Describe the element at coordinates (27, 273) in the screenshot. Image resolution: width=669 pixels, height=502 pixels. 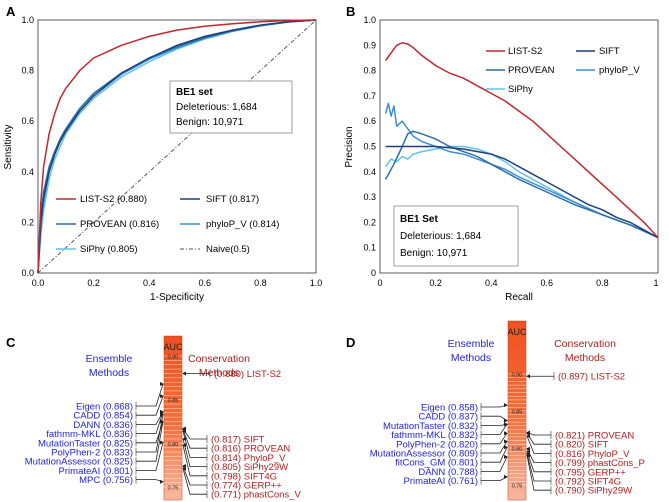
I see `y-tick-label: 0.0` at that location.